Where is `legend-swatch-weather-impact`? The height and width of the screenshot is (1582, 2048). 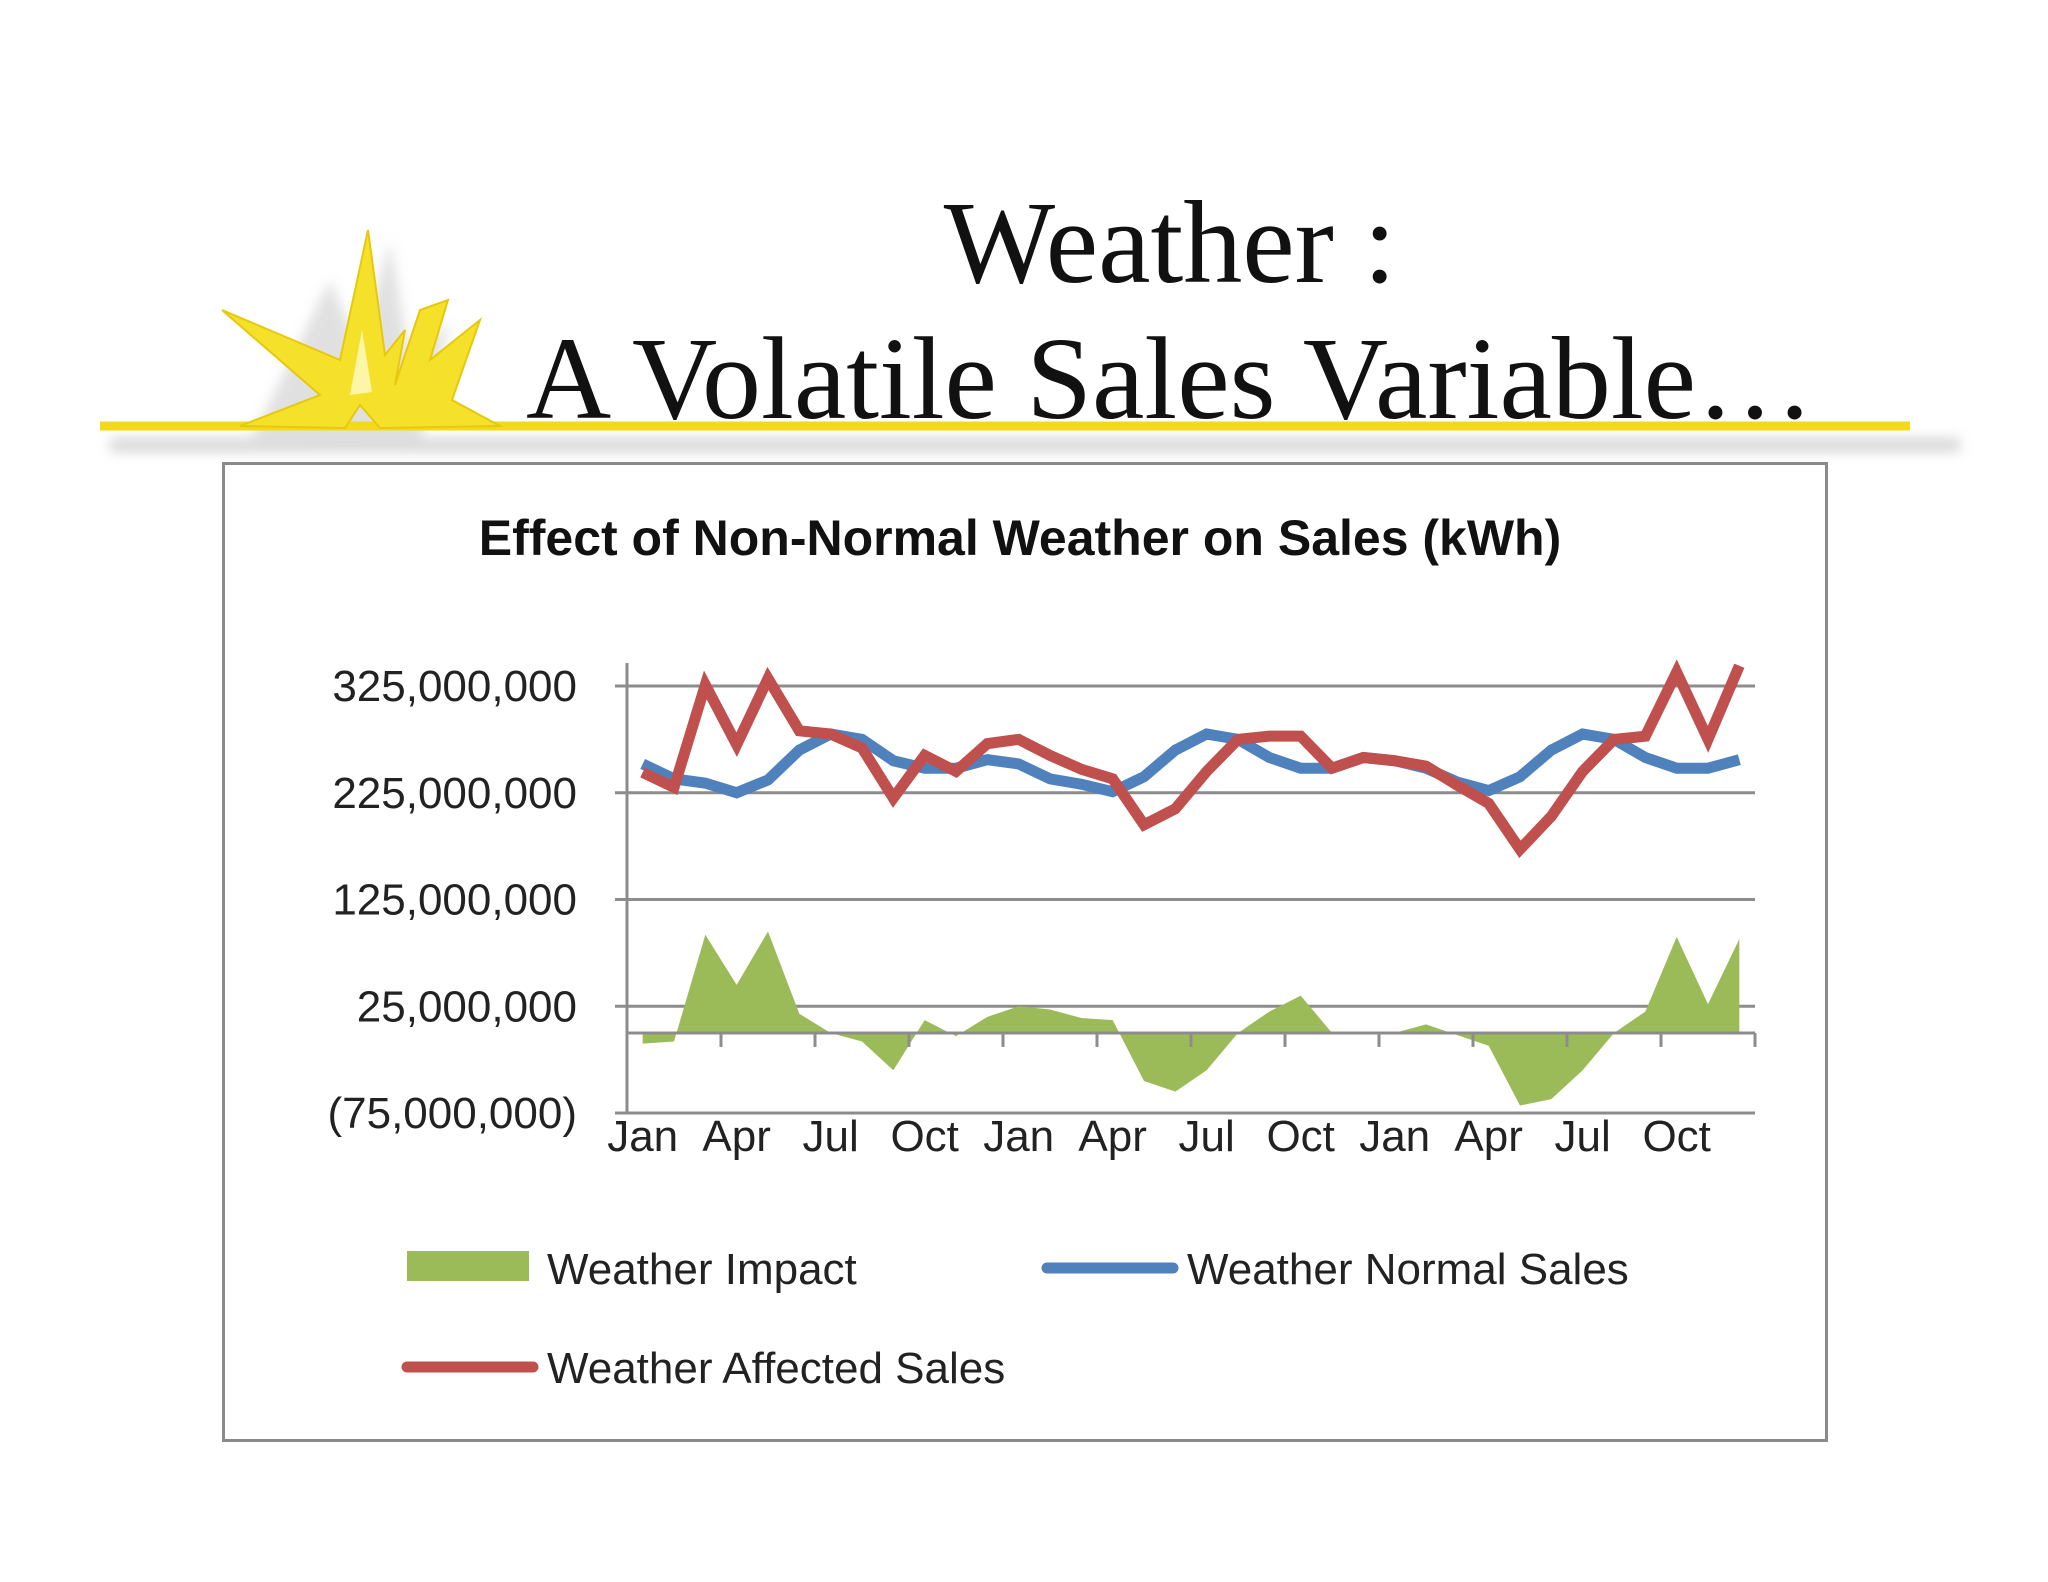
legend-swatch-weather-impact is located at coordinates (468, 1266).